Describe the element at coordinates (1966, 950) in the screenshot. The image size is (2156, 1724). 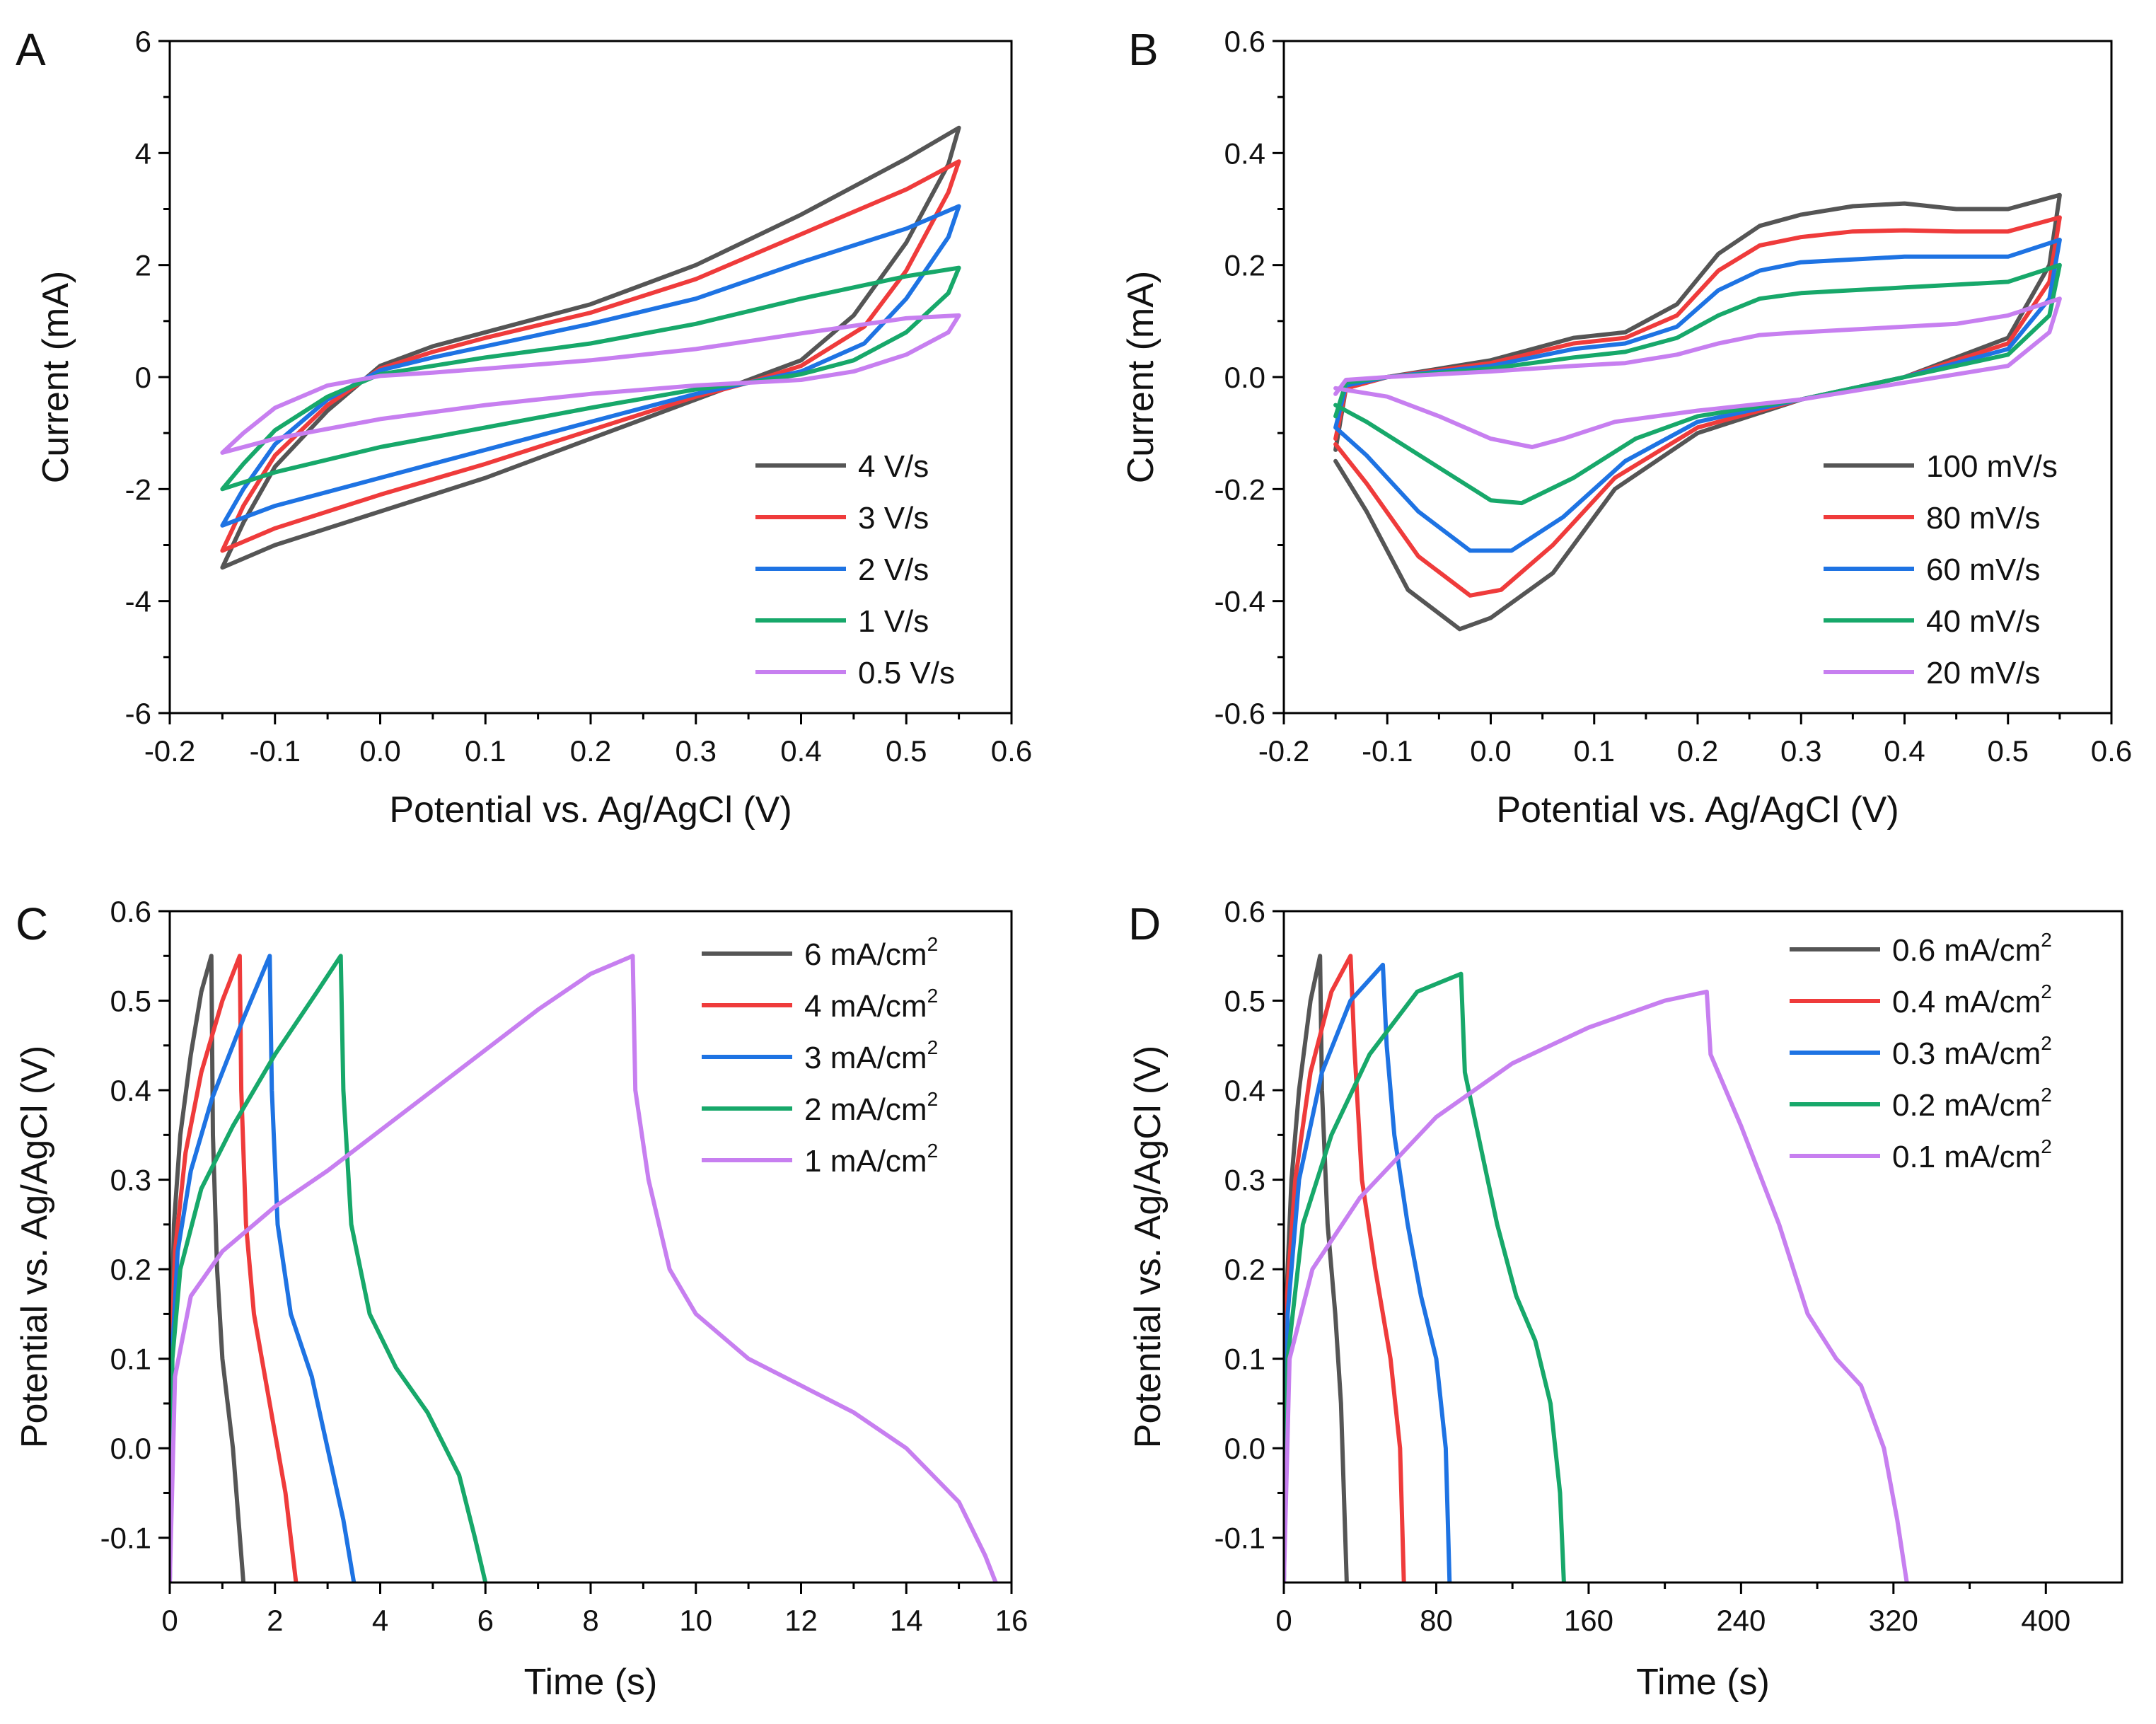
I see `legend-text: 0.6 mA/cm` at that location.